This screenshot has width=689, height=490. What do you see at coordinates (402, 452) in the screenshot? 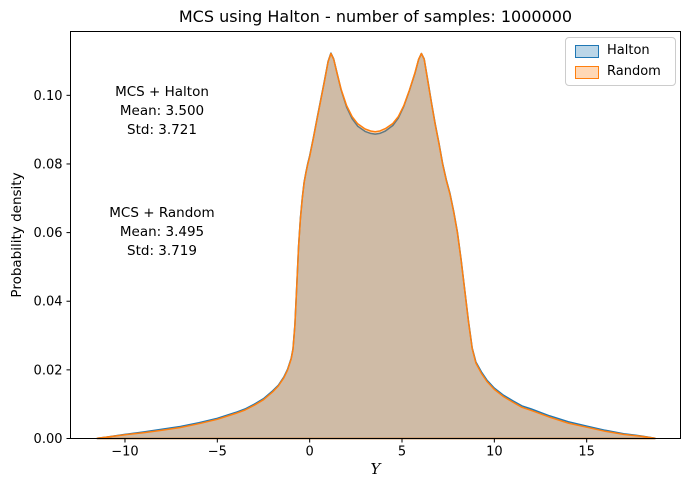
I see `x-tick-label: 5` at bounding box center [402, 452].